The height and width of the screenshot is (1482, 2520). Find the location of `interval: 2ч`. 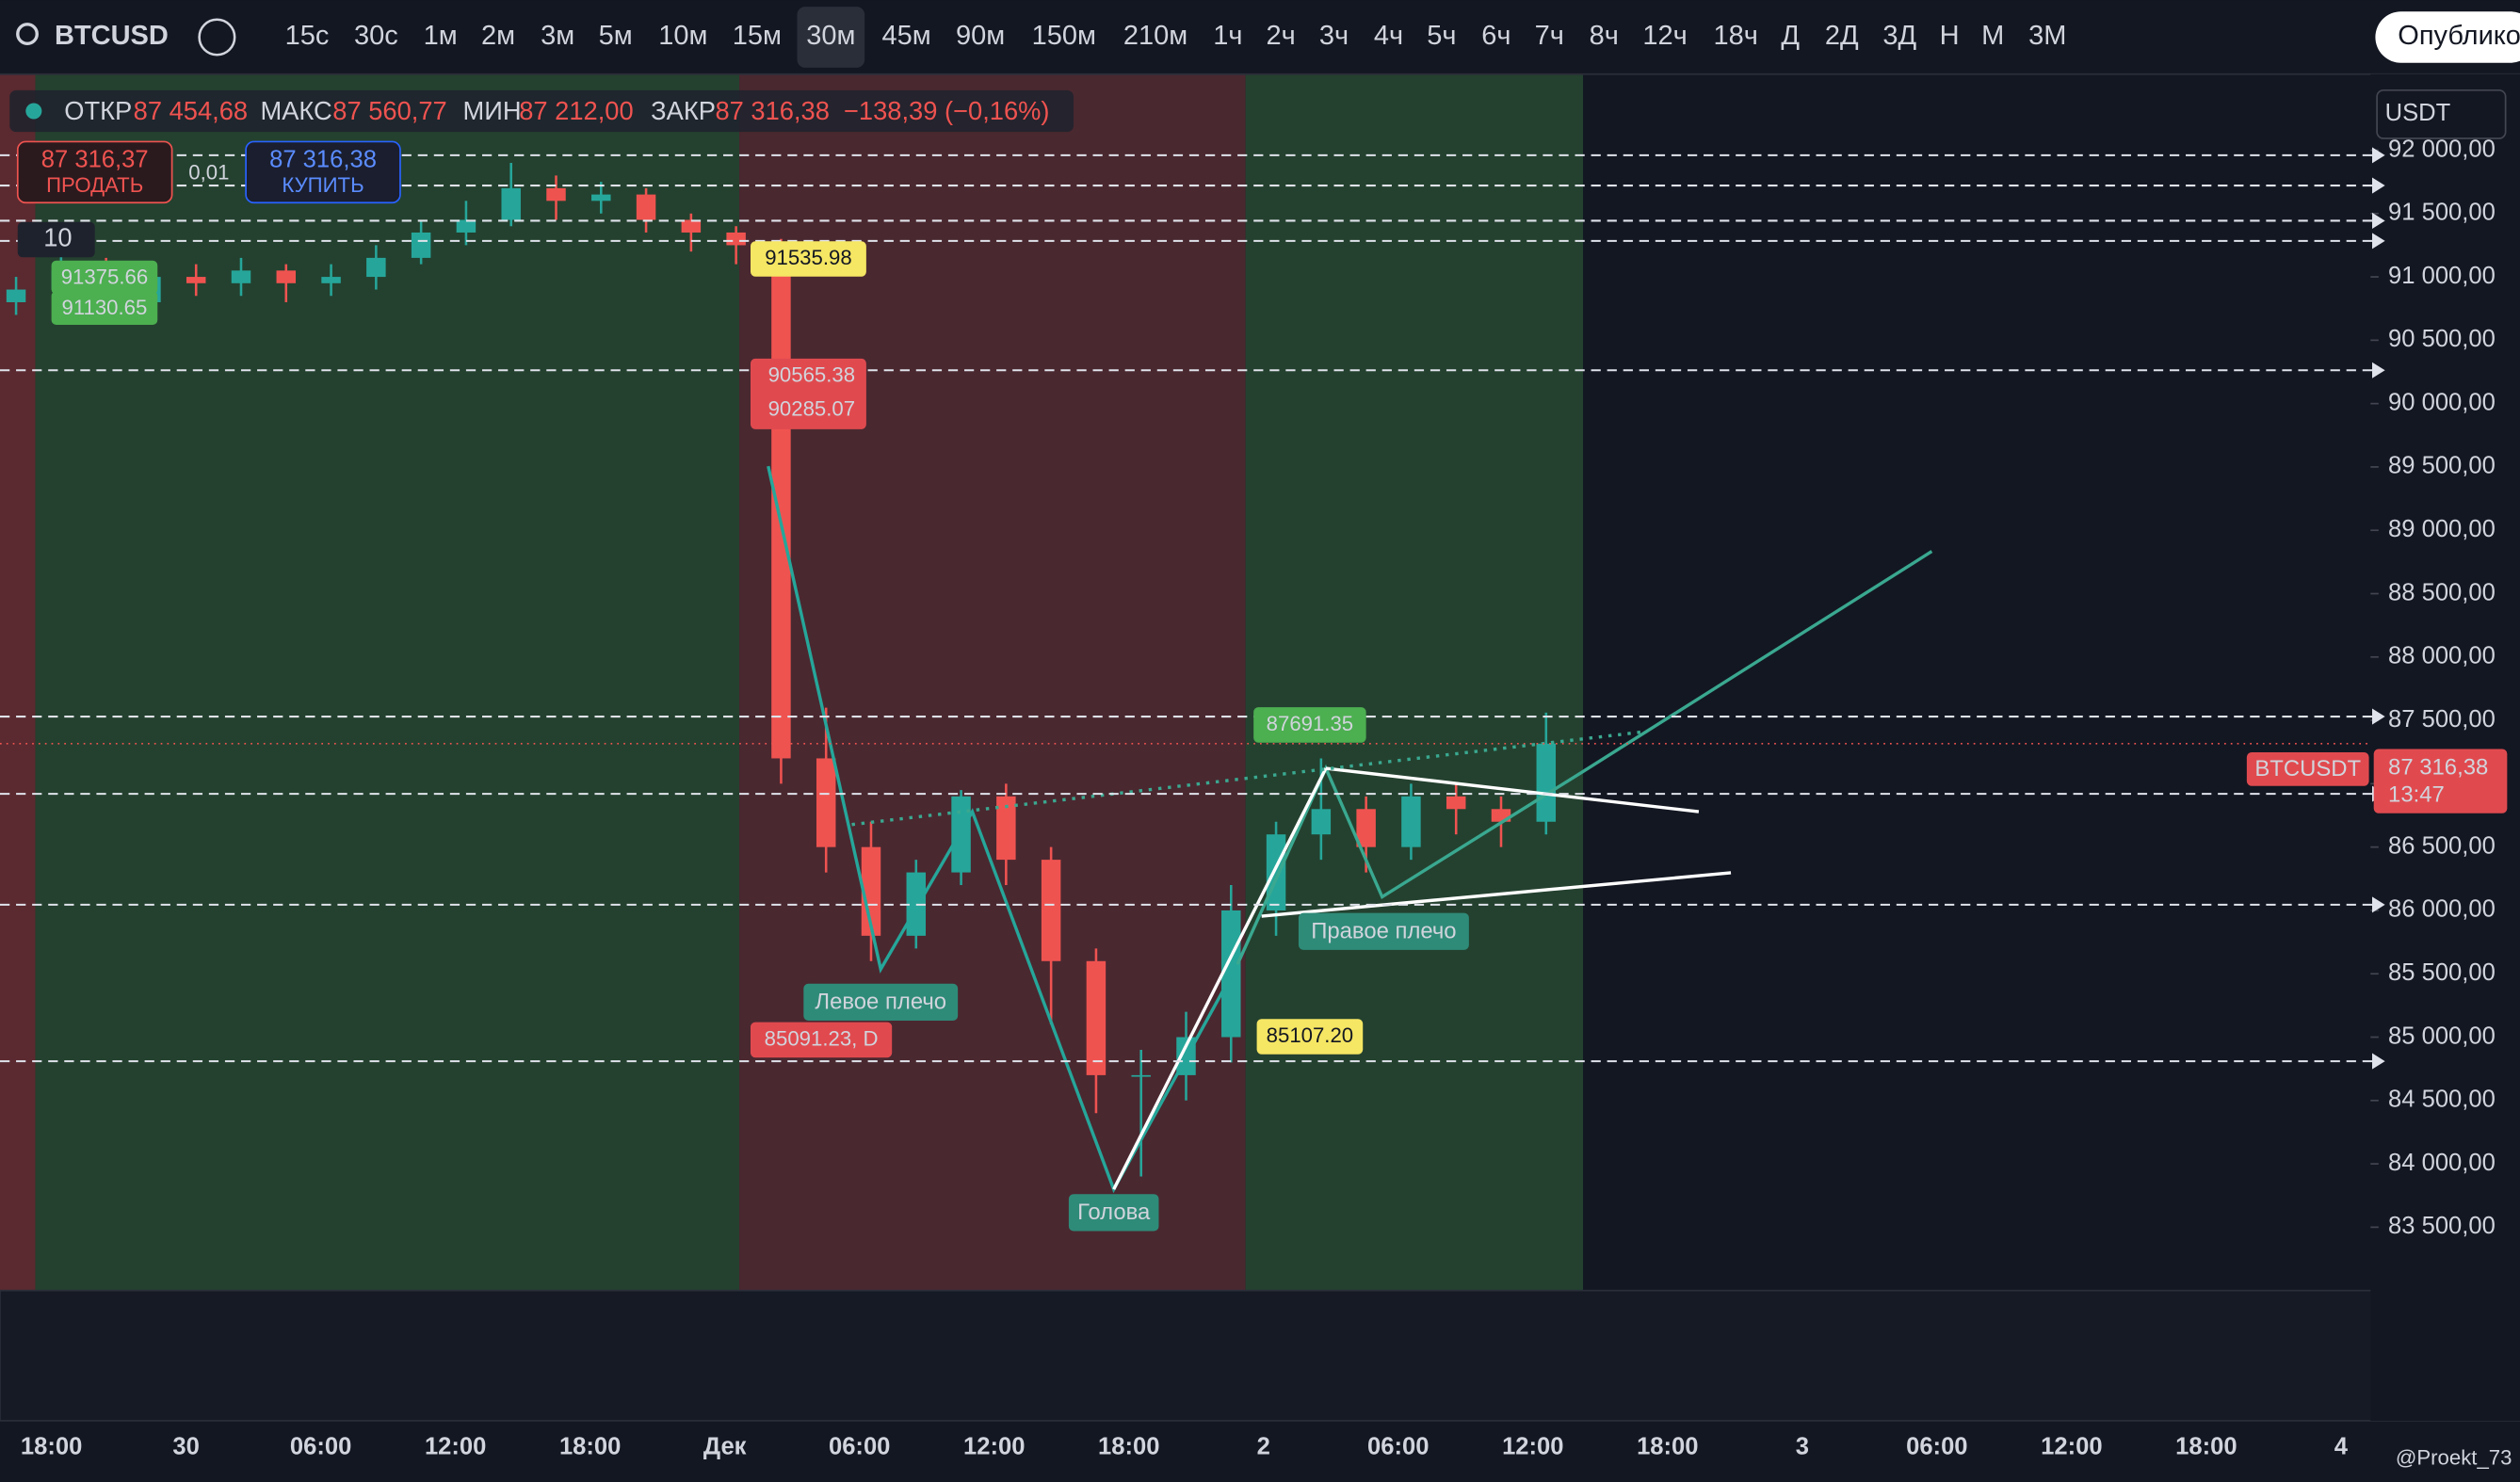

interval: 2ч is located at coordinates (1281, 36).